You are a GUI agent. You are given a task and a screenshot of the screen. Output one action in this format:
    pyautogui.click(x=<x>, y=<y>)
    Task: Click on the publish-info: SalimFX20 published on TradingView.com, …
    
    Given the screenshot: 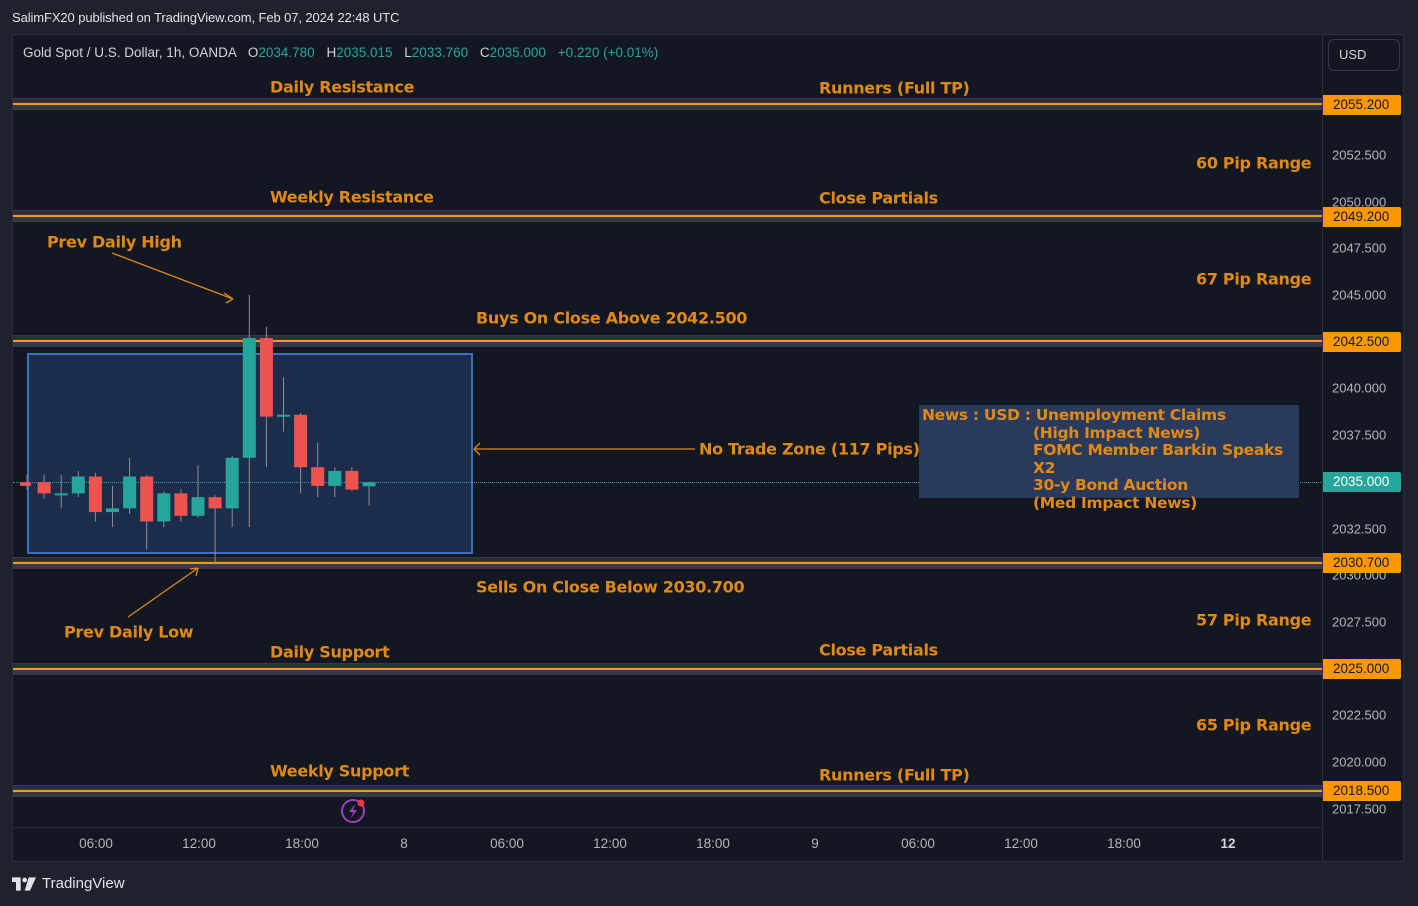 What is the action you would take?
    pyautogui.click(x=206, y=17)
    